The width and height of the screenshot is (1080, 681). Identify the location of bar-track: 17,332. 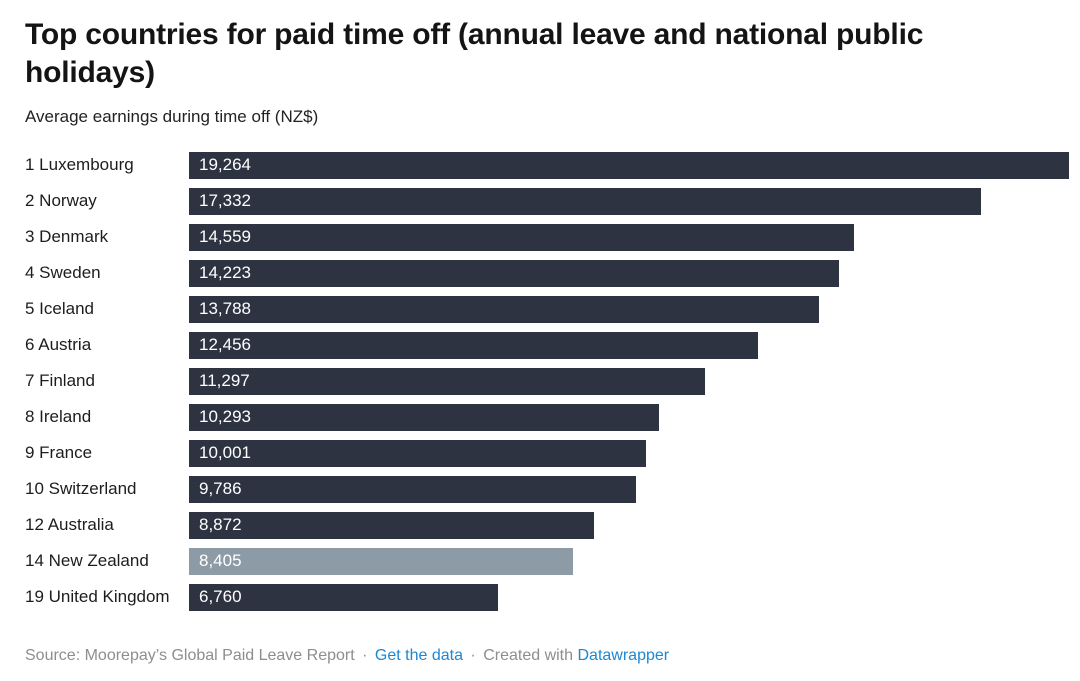
(629, 201).